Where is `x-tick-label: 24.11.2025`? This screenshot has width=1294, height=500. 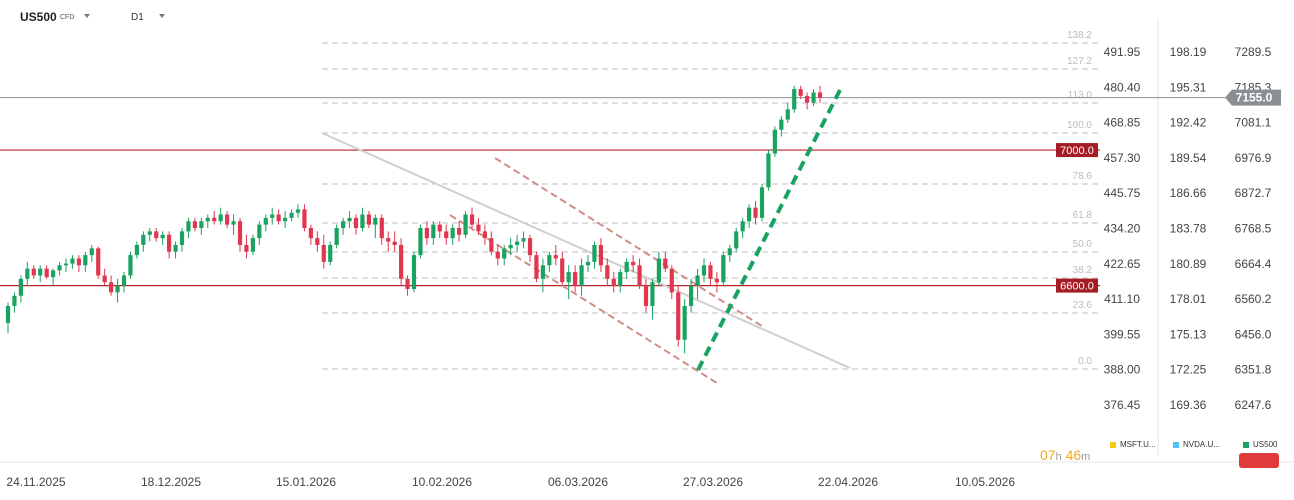 x-tick-label: 24.11.2025 is located at coordinates (35, 482).